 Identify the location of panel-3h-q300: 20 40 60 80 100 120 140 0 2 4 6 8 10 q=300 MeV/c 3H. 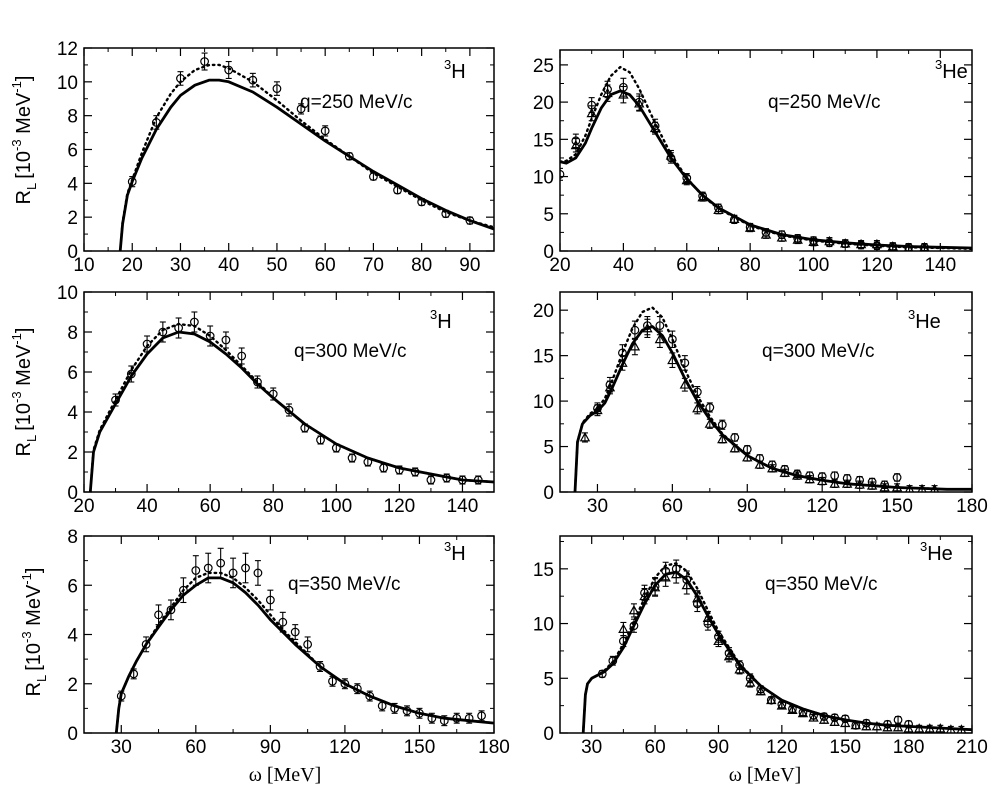
(276, 400).